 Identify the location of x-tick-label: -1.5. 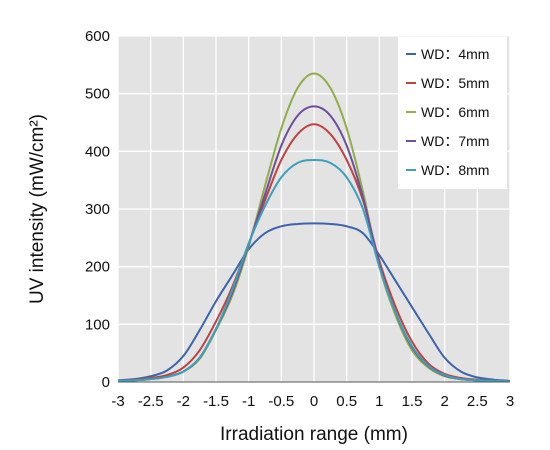
(216, 401).